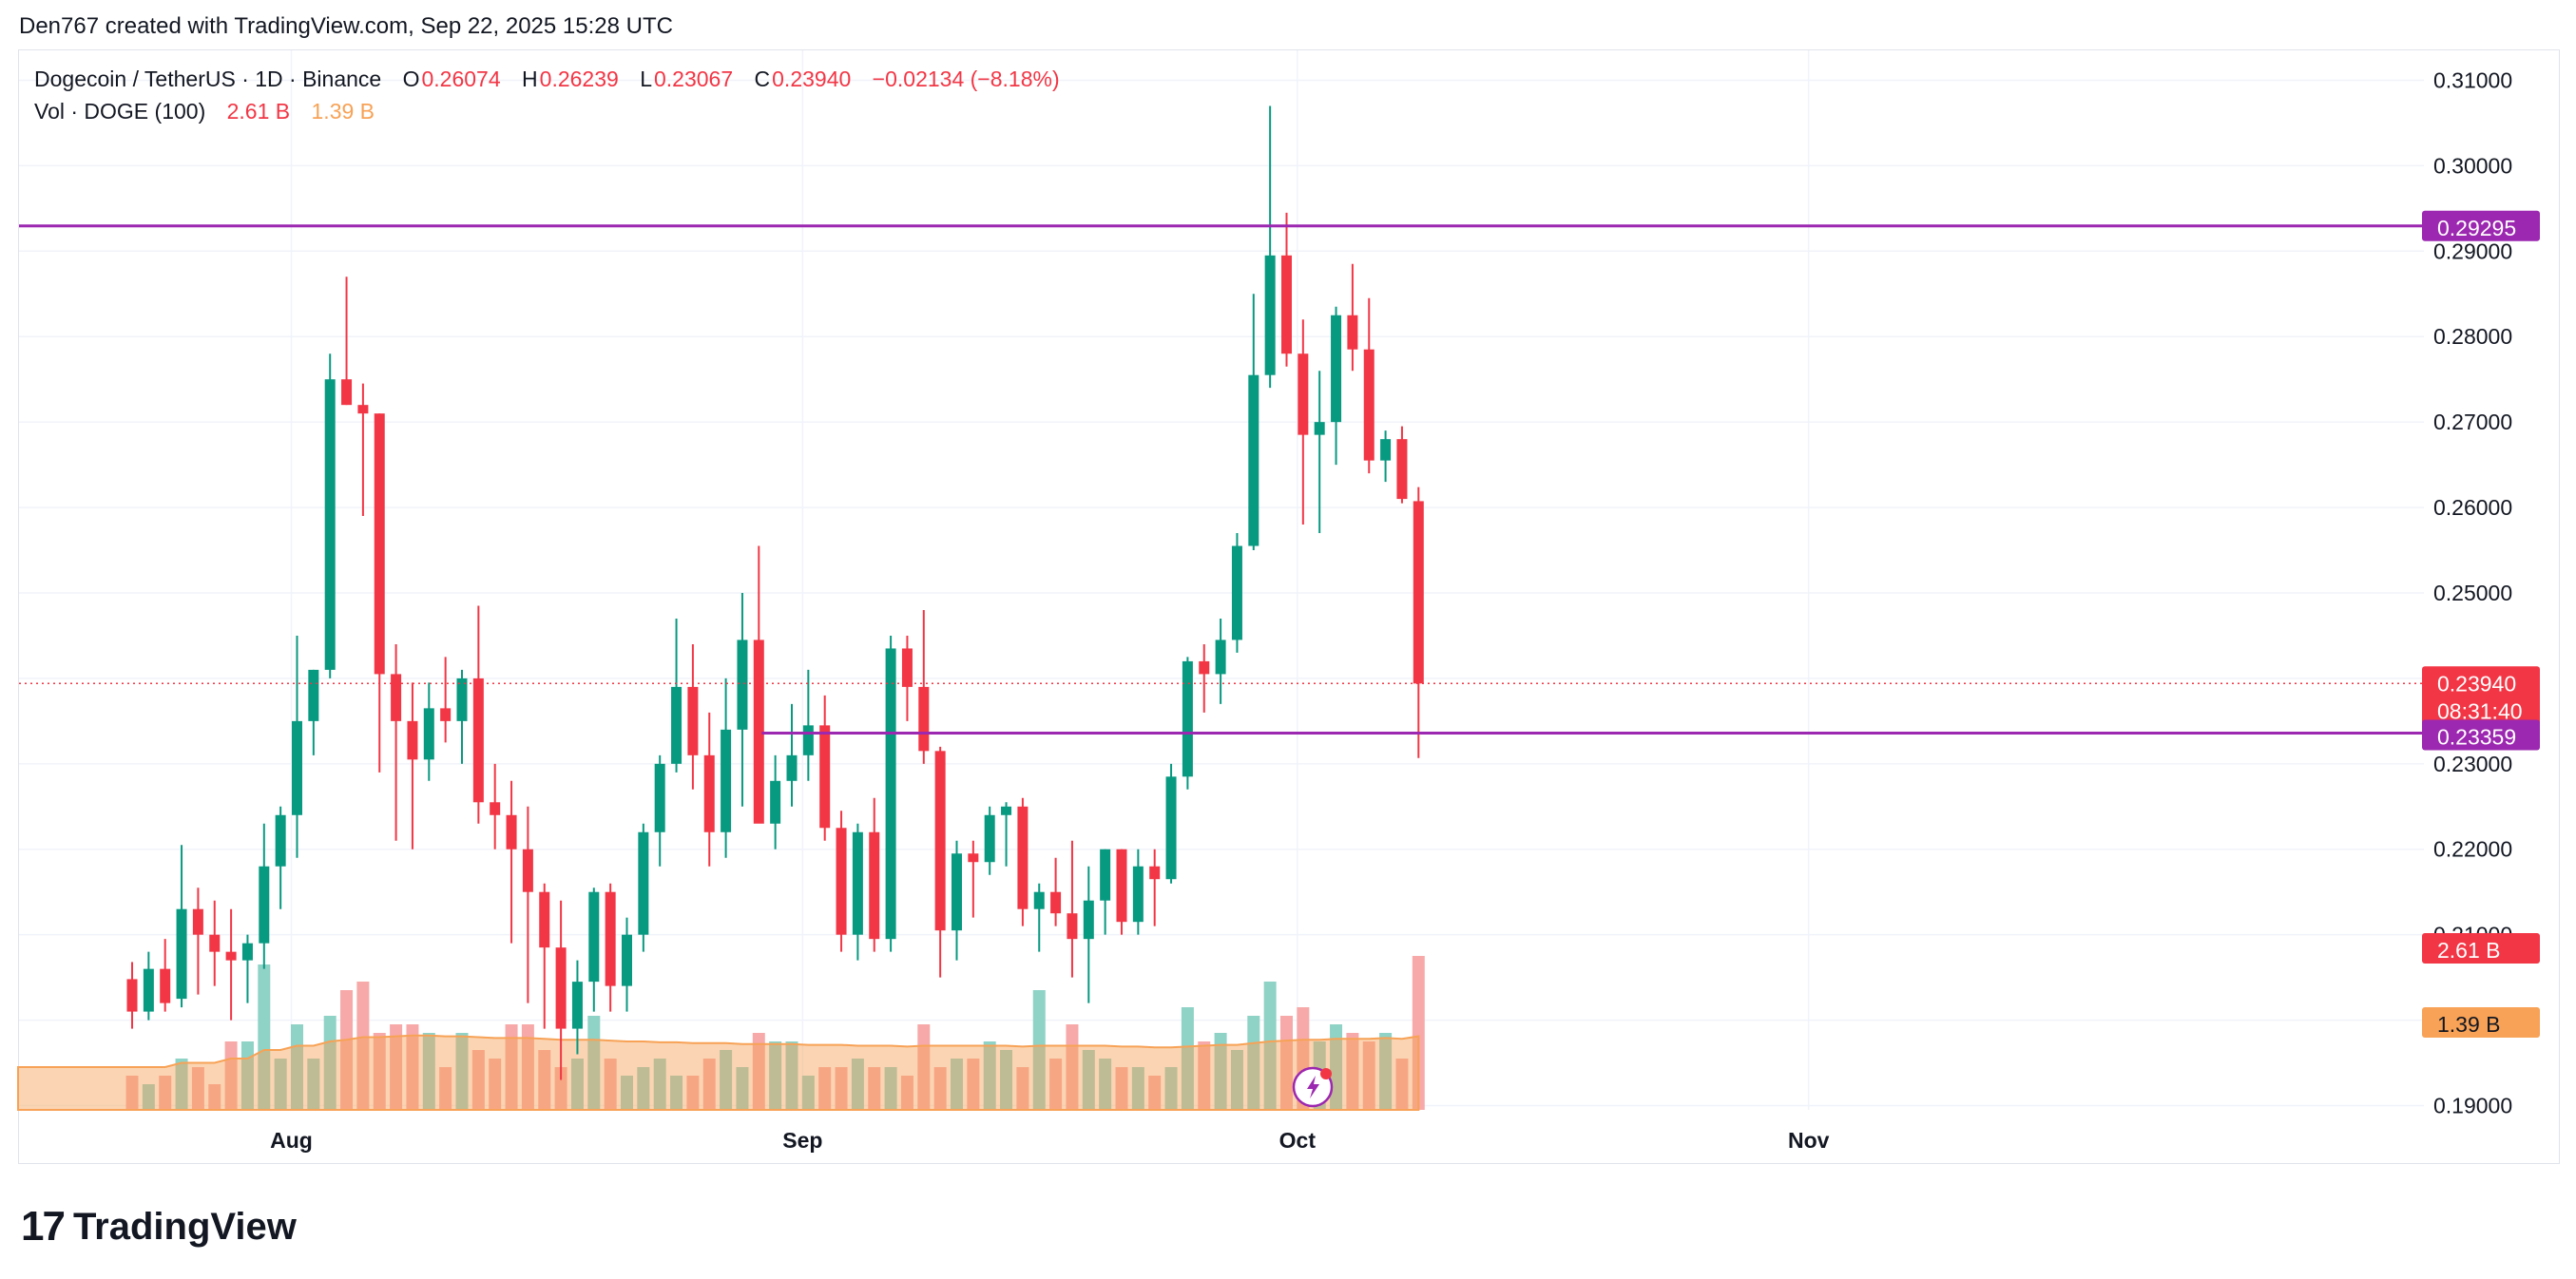 Image resolution: width=2576 pixels, height=1279 pixels. Describe the element at coordinates (2472, 508) in the screenshot. I see `price-tick-label: 0.26000` at that location.